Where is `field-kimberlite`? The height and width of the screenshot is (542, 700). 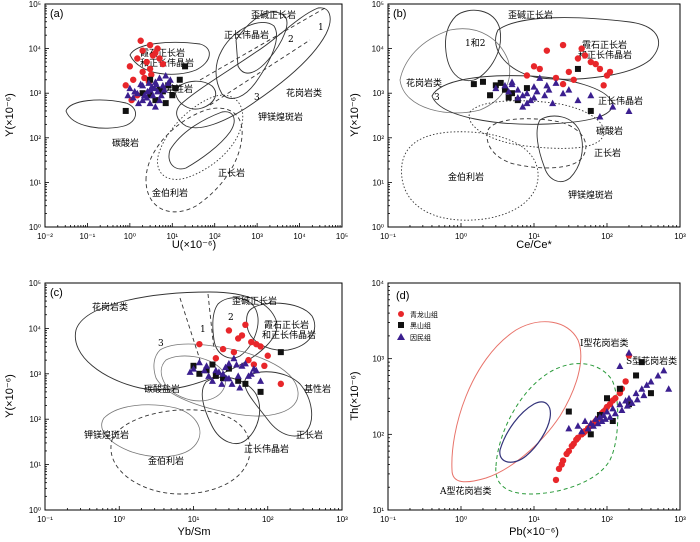 field-kimberlite is located at coordinates (180, 452).